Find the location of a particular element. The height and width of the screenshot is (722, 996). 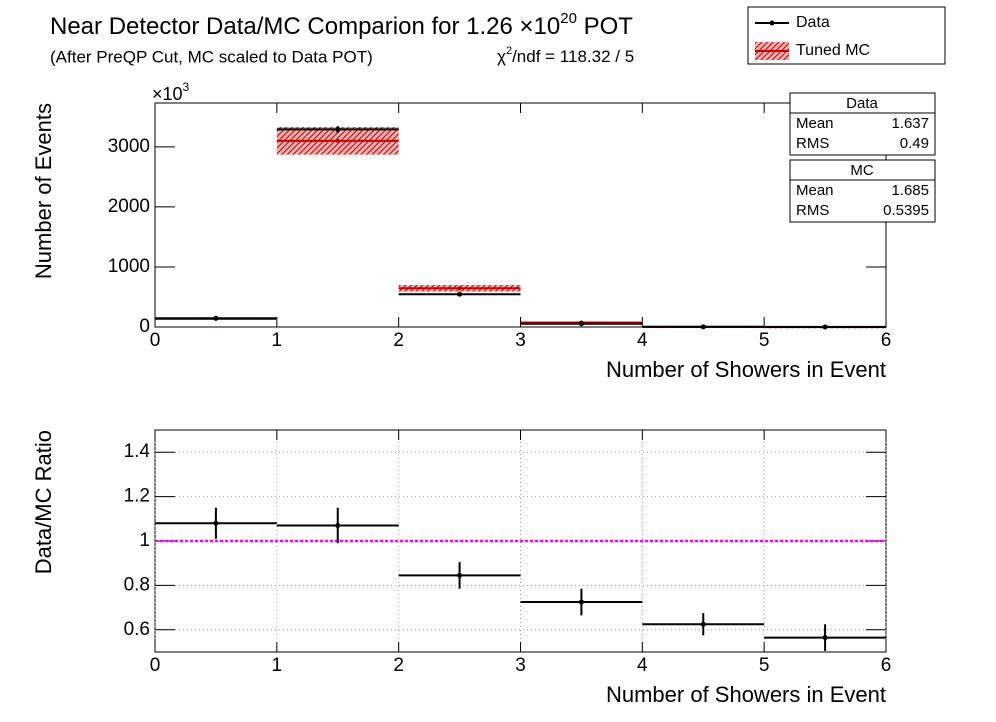

chi2: χ2/ndf = 118.32 / 5 is located at coordinates (565, 56).